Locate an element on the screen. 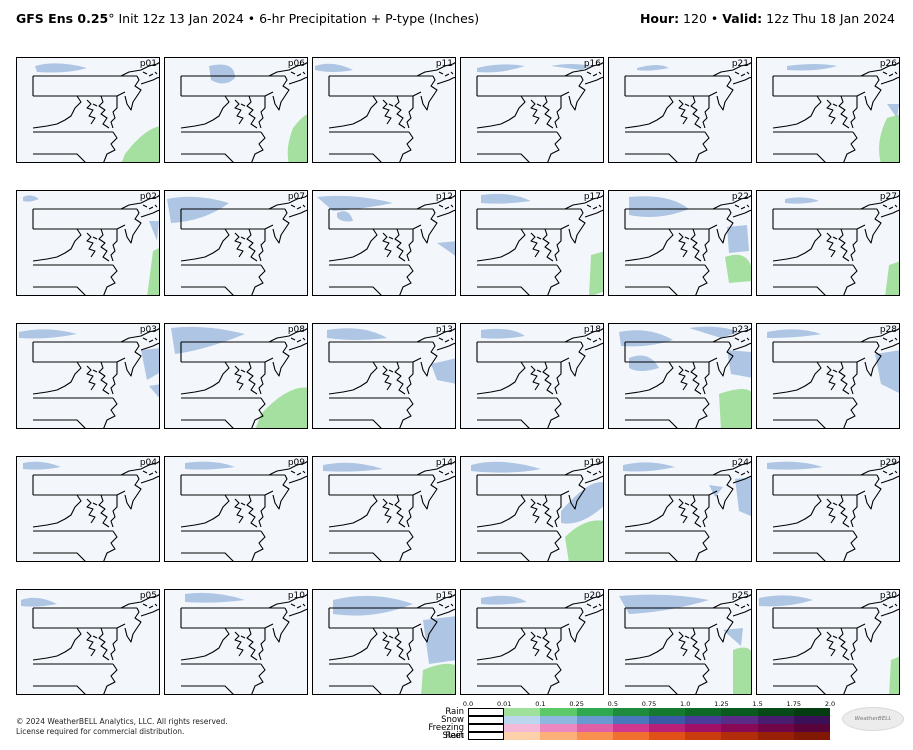 The width and height of the screenshot is (913, 750). member-label: p06 is located at coordinates (296, 64).